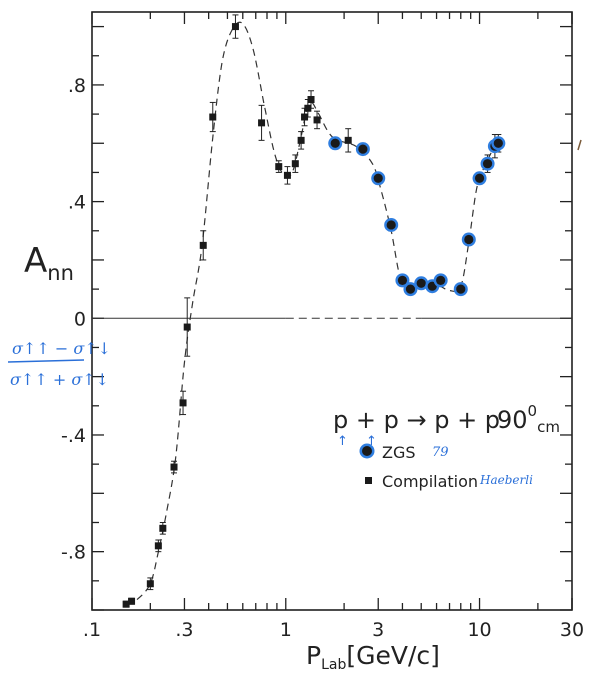 This screenshot has width=591, height=673. Describe the element at coordinates (378, 630) in the screenshot. I see `x-tick-label: 3` at that location.